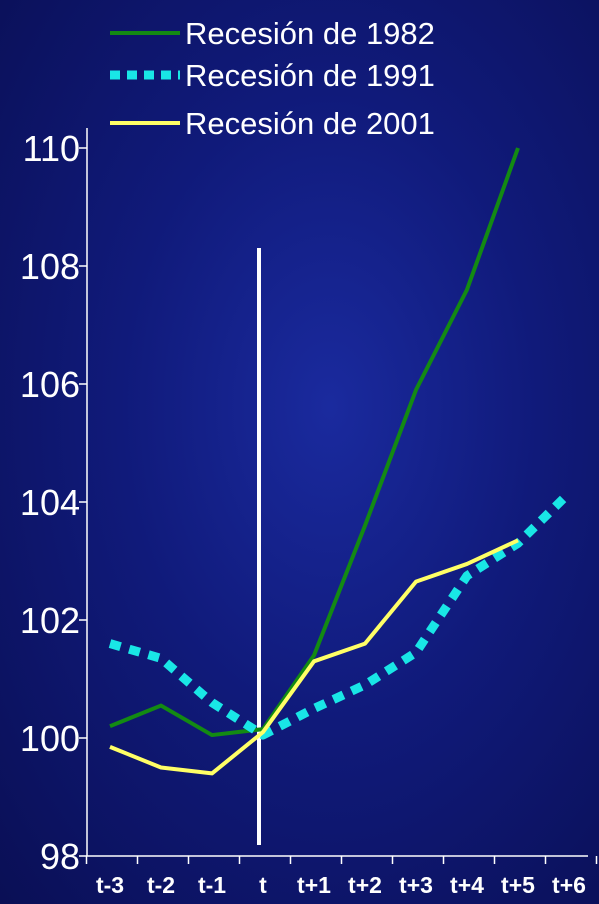 The width and height of the screenshot is (599, 904). What do you see at coordinates (569, 885) in the screenshot?
I see `x-tick-label: t+6` at bounding box center [569, 885].